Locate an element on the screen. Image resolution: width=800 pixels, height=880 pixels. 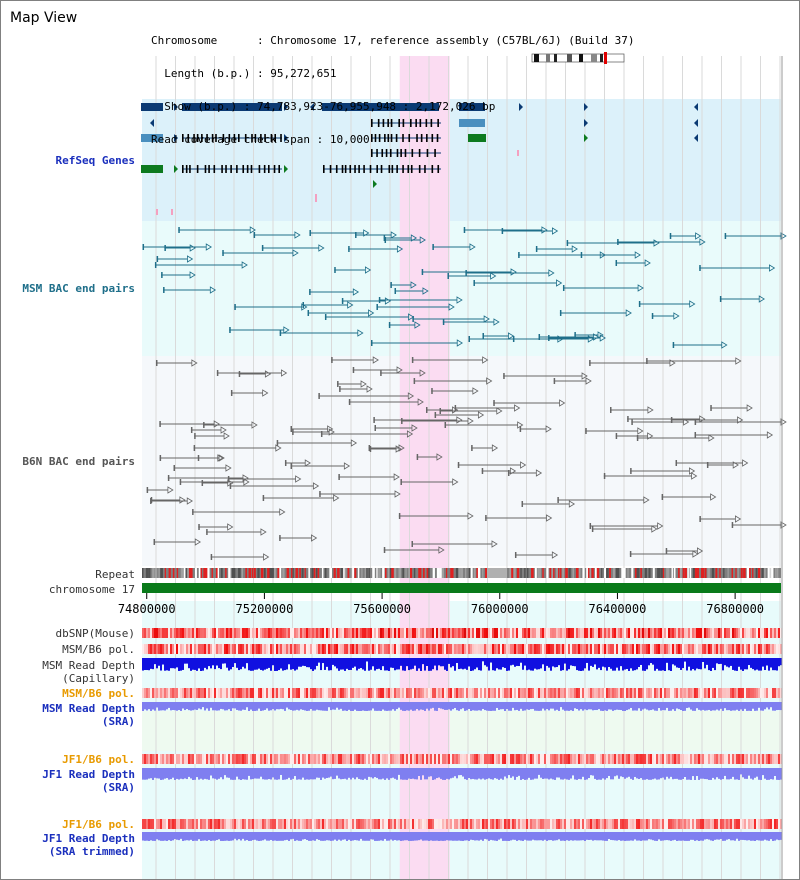
track-label-b6n-bac: B6N BAC end pairs is located at coordinates (78, 461).